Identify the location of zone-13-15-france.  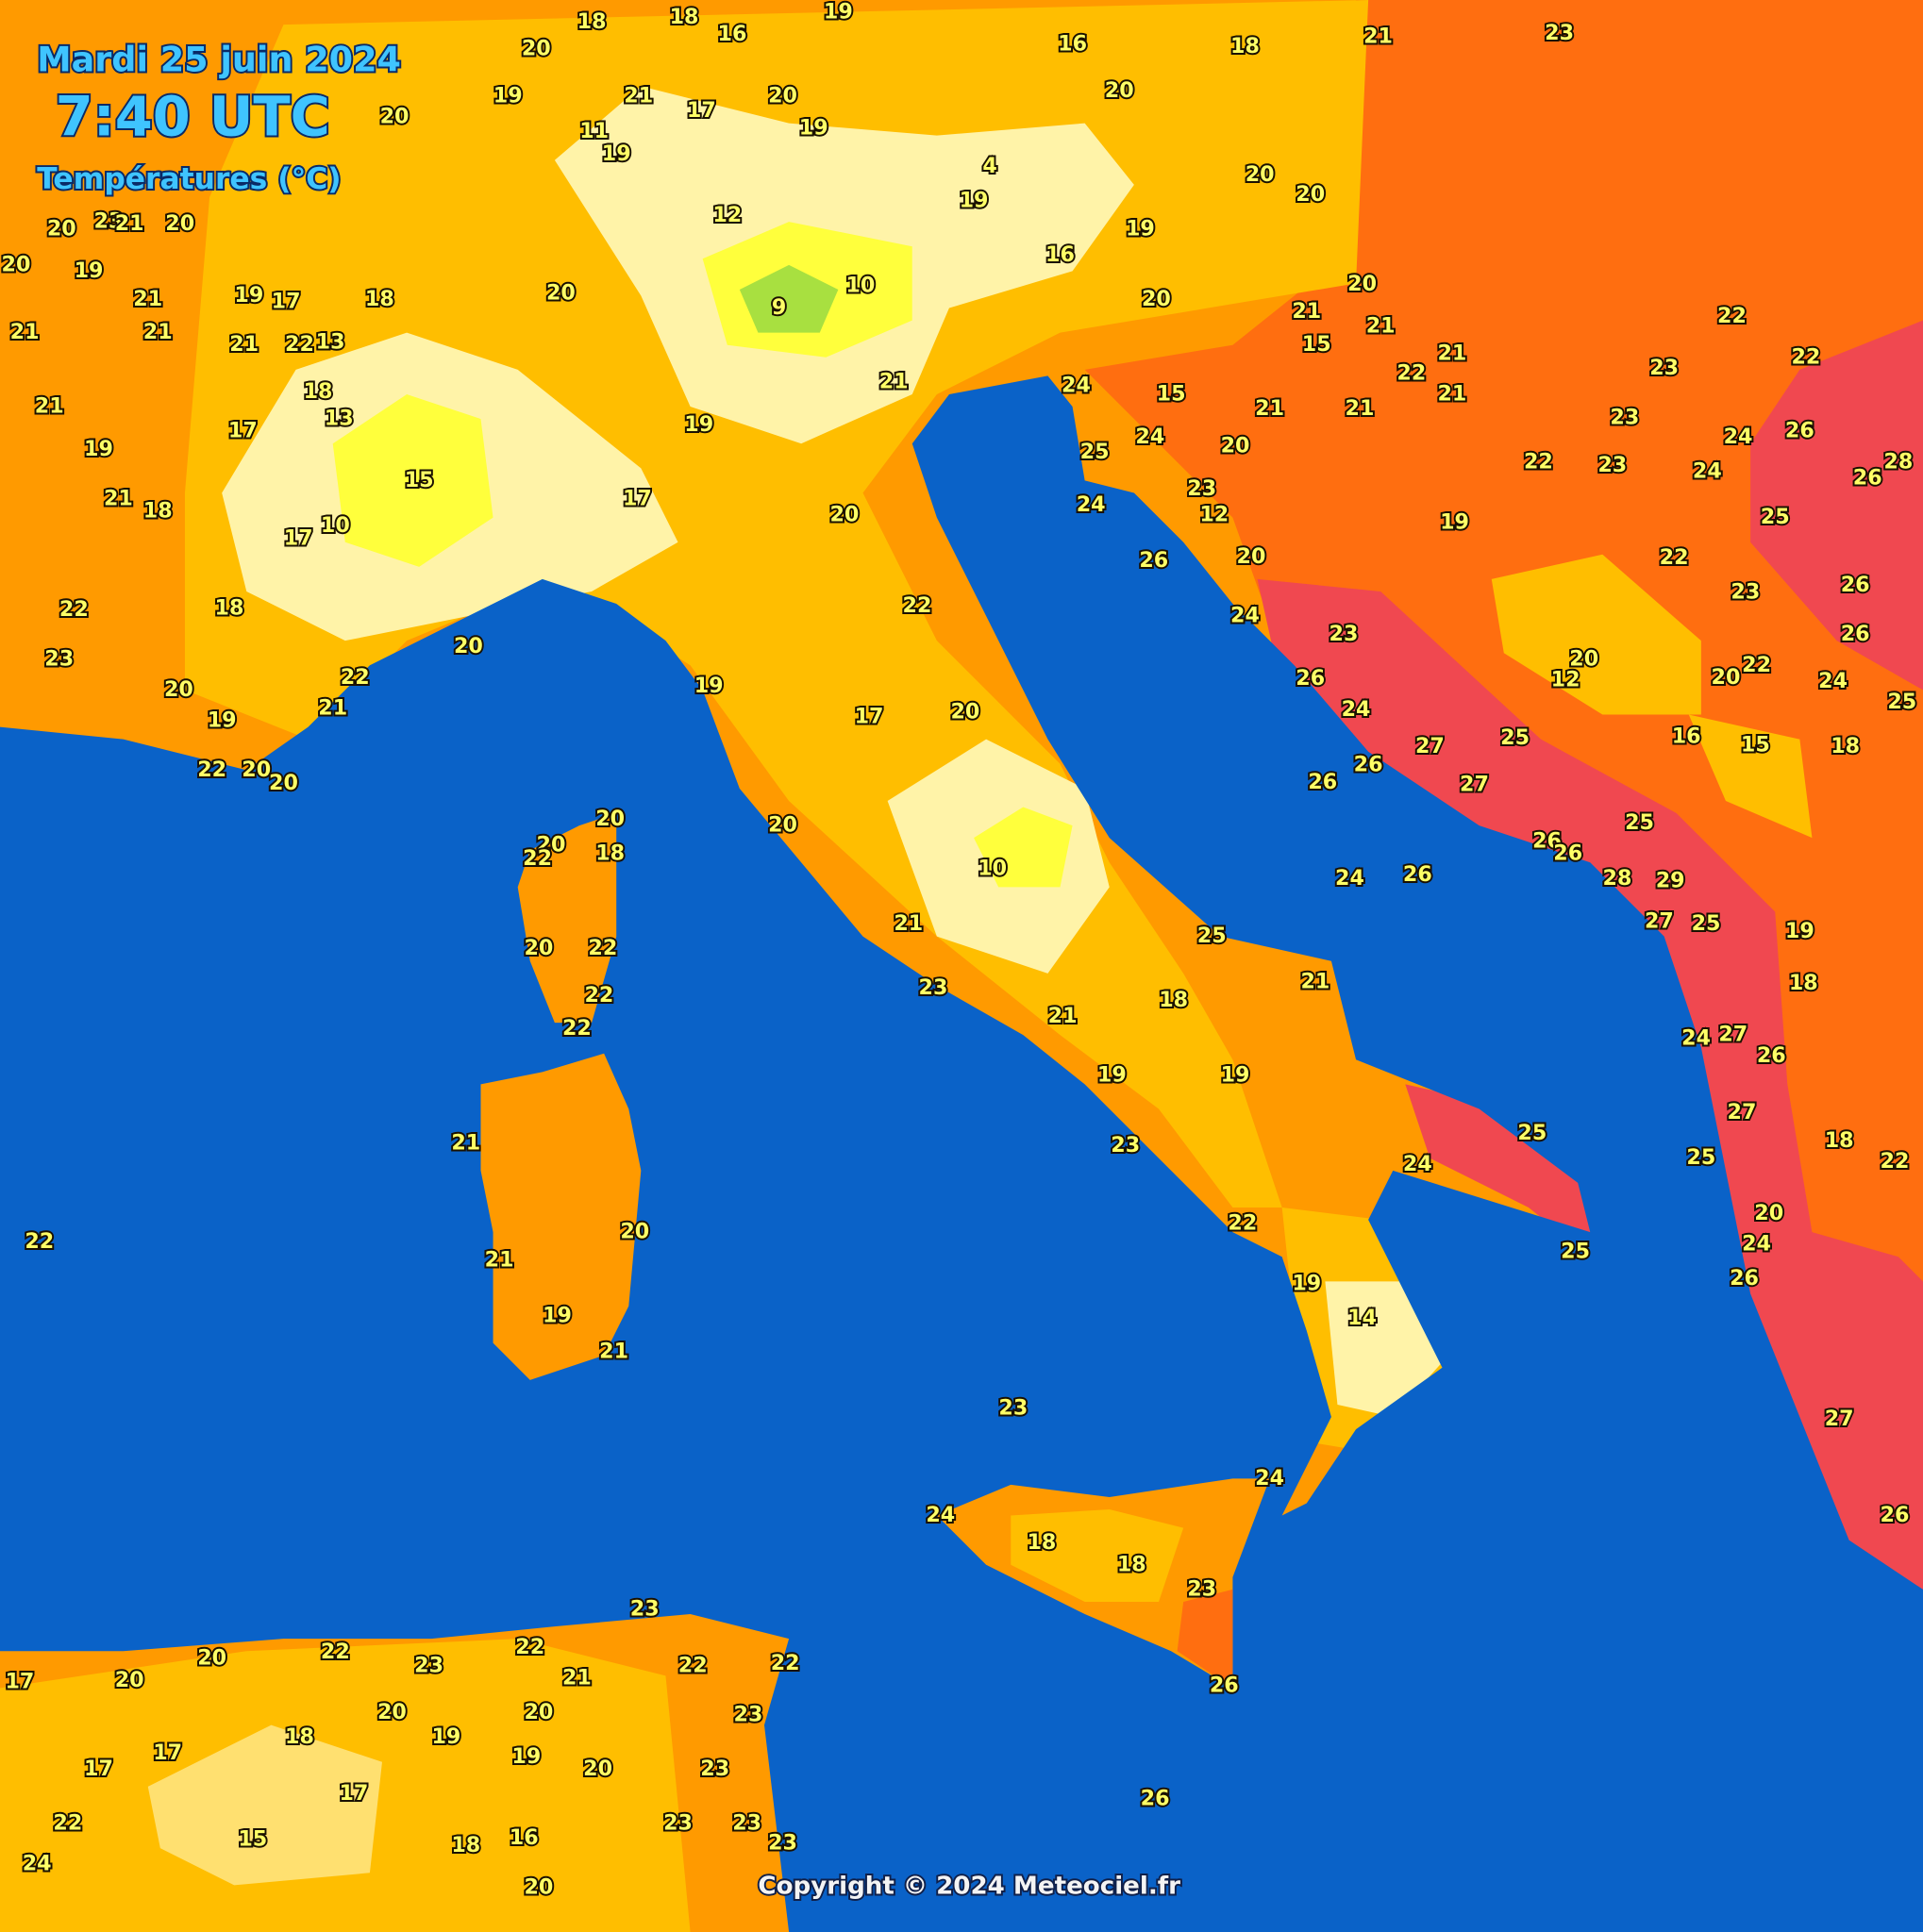
(412, 480).